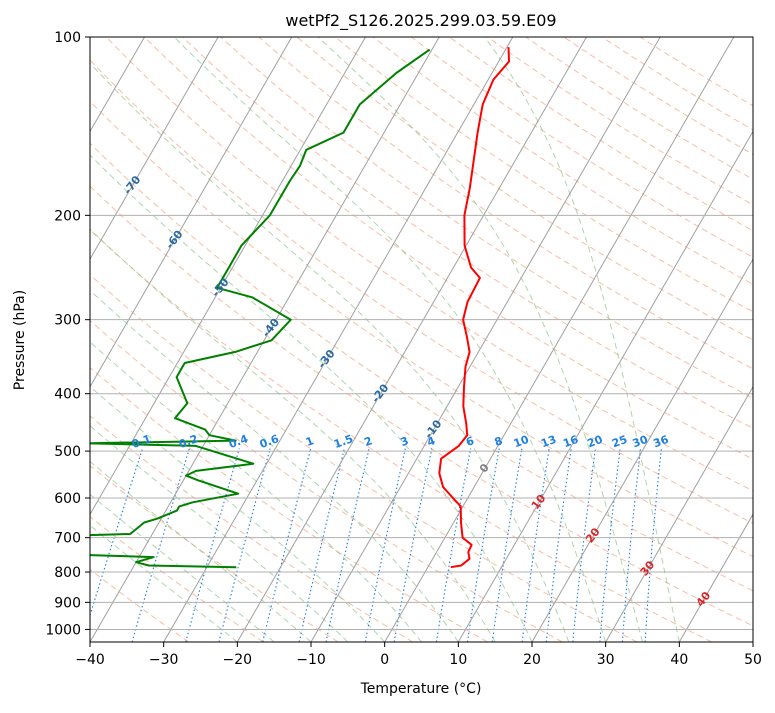 The width and height of the screenshot is (775, 713). I want to click on y-tick-label: 100, so click(67, 38).